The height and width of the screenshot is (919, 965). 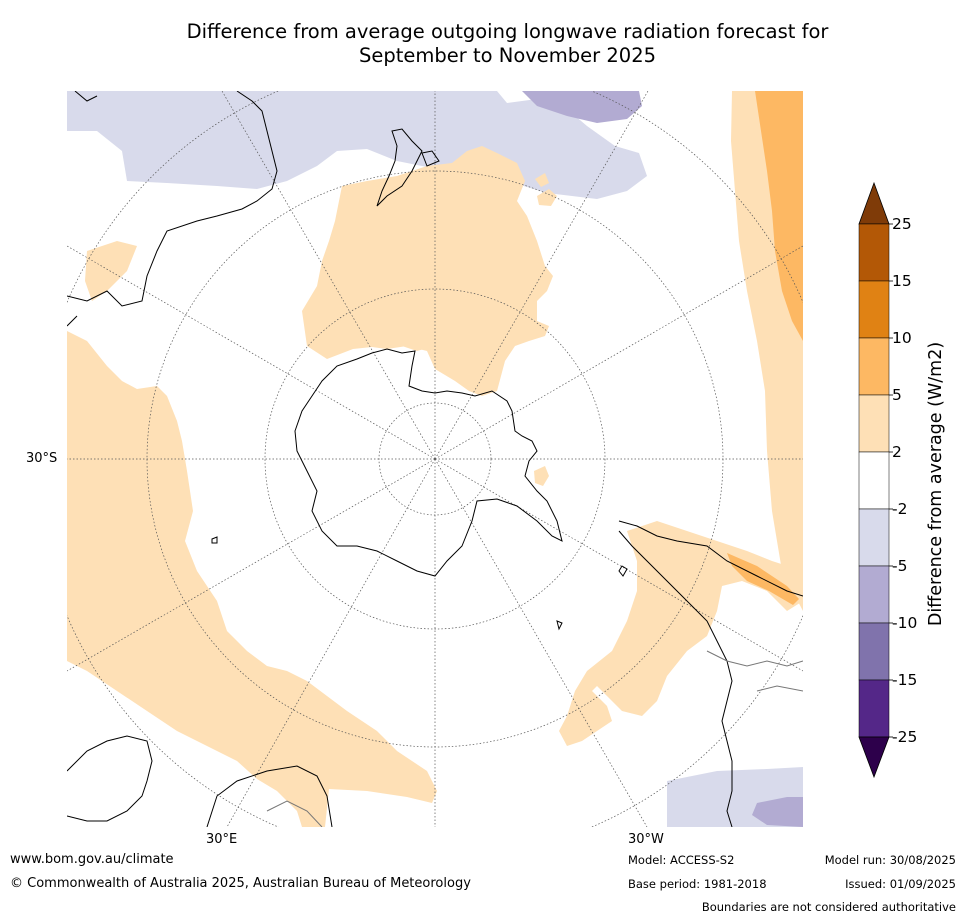 I want to click on colorbar-swatch-bm10_m5, so click(x=874, y=594).